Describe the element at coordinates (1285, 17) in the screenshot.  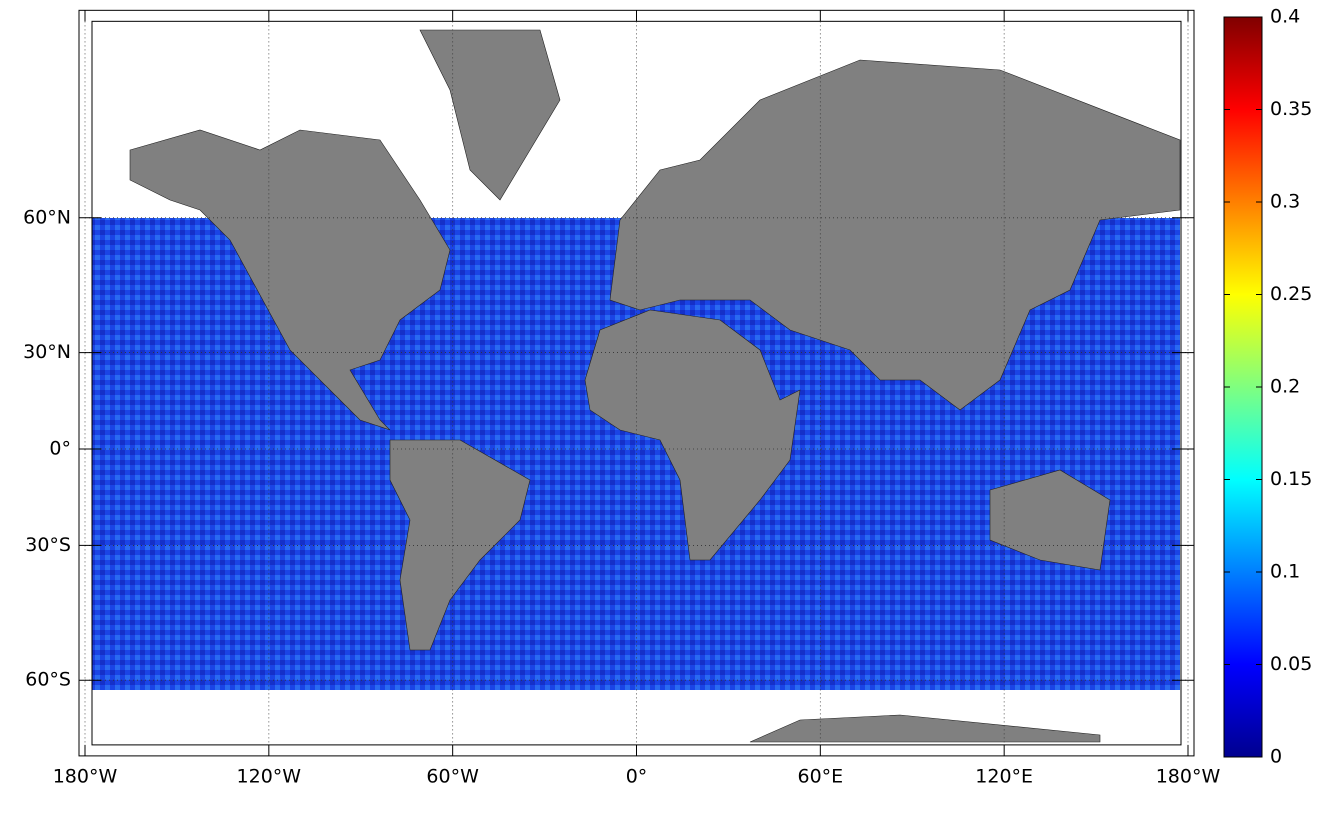
I see `colorbar-tick-label: 0.4` at that location.